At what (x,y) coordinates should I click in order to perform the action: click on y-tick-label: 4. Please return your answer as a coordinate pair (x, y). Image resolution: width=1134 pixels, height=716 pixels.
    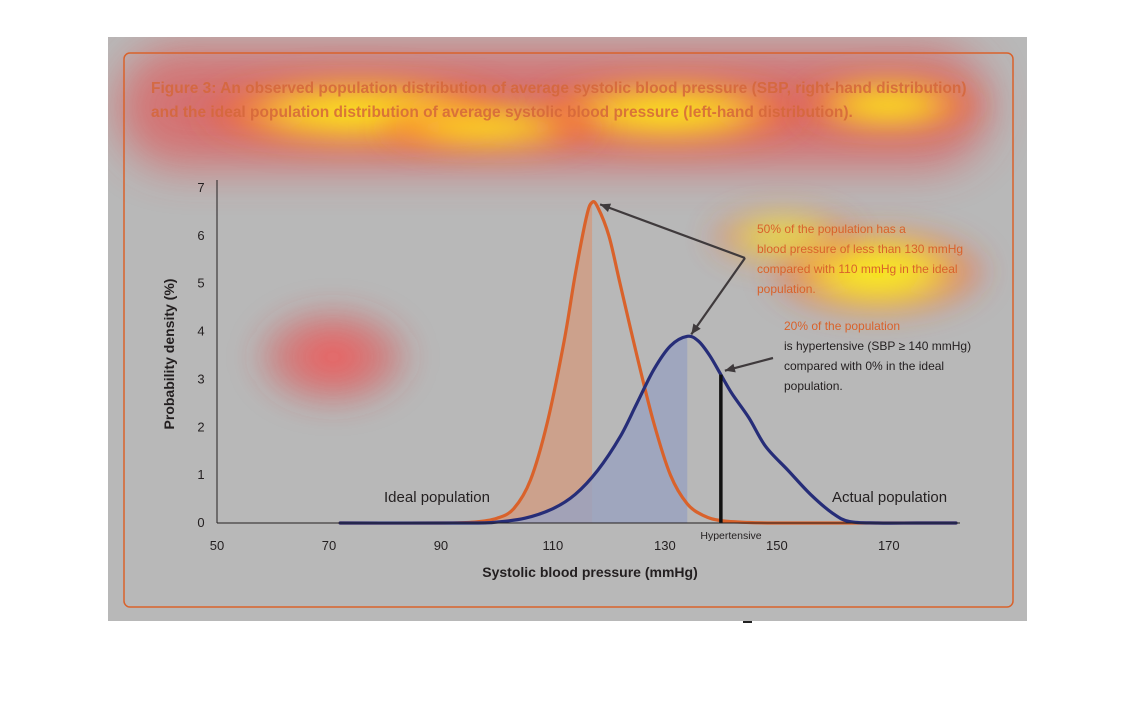
    Looking at the image, I should click on (200, 331).